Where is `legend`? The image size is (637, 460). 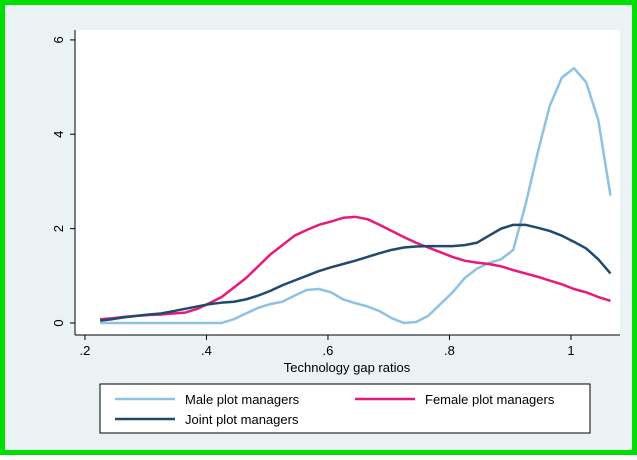 legend is located at coordinates (345, 408).